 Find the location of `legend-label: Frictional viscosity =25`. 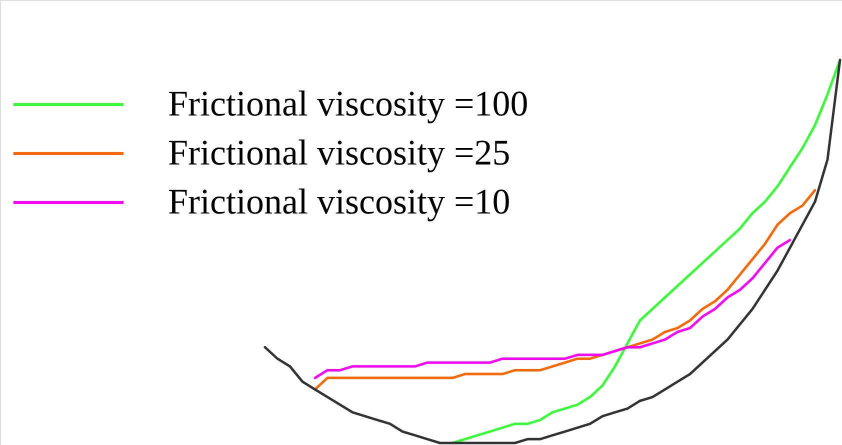

legend-label: Frictional viscosity =25 is located at coordinates (339, 152).